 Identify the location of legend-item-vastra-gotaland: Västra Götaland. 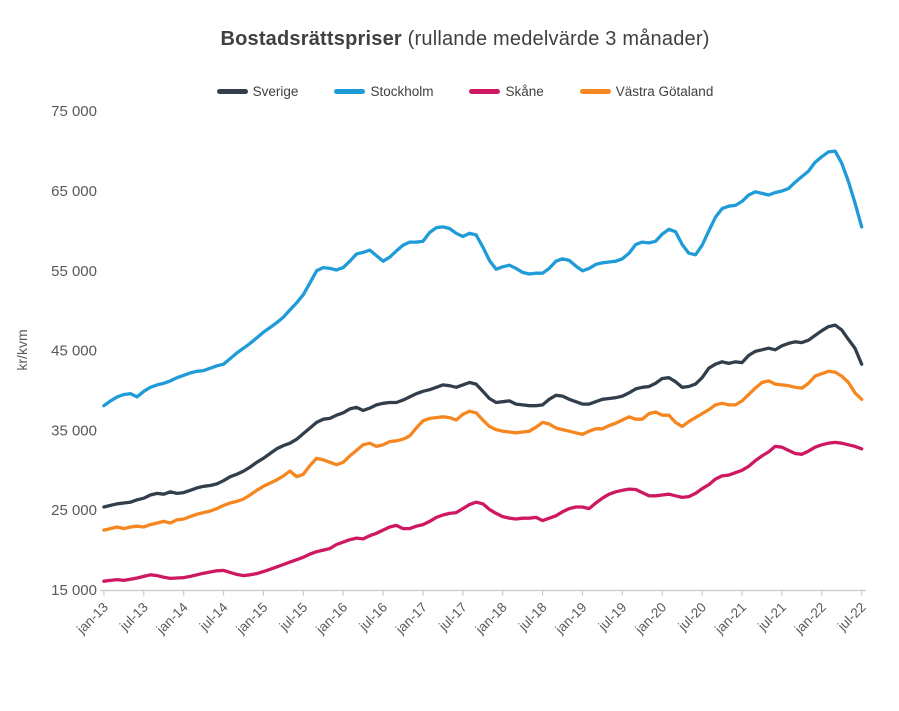
(646, 91).